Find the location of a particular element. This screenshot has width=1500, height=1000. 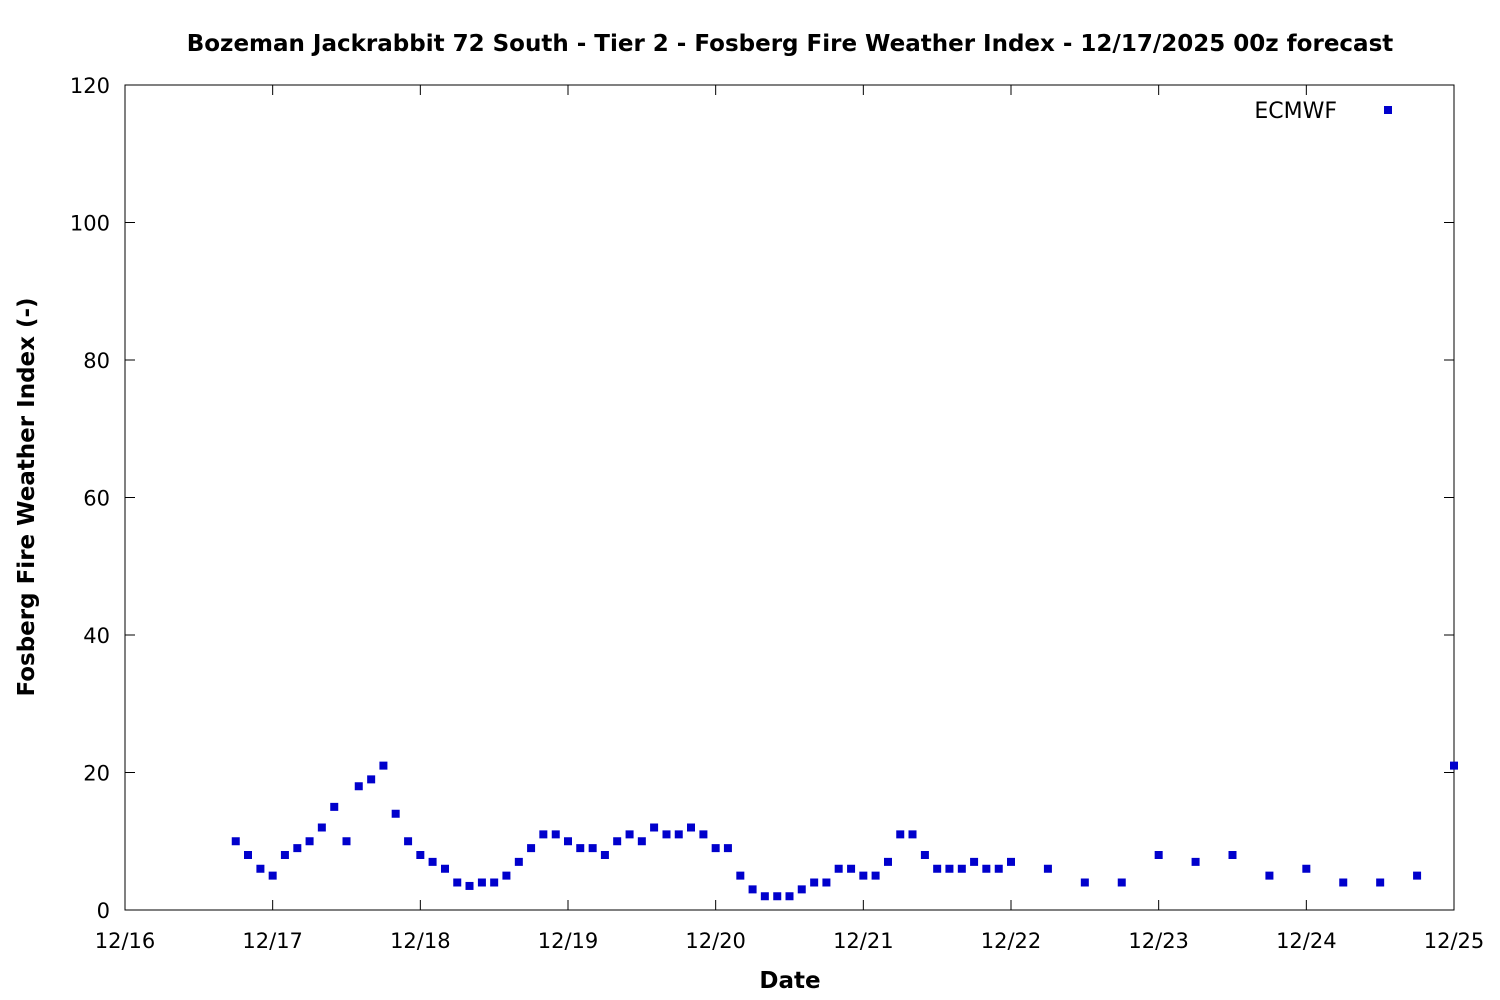

y-tick-label: 100 is located at coordinates (90, 224).